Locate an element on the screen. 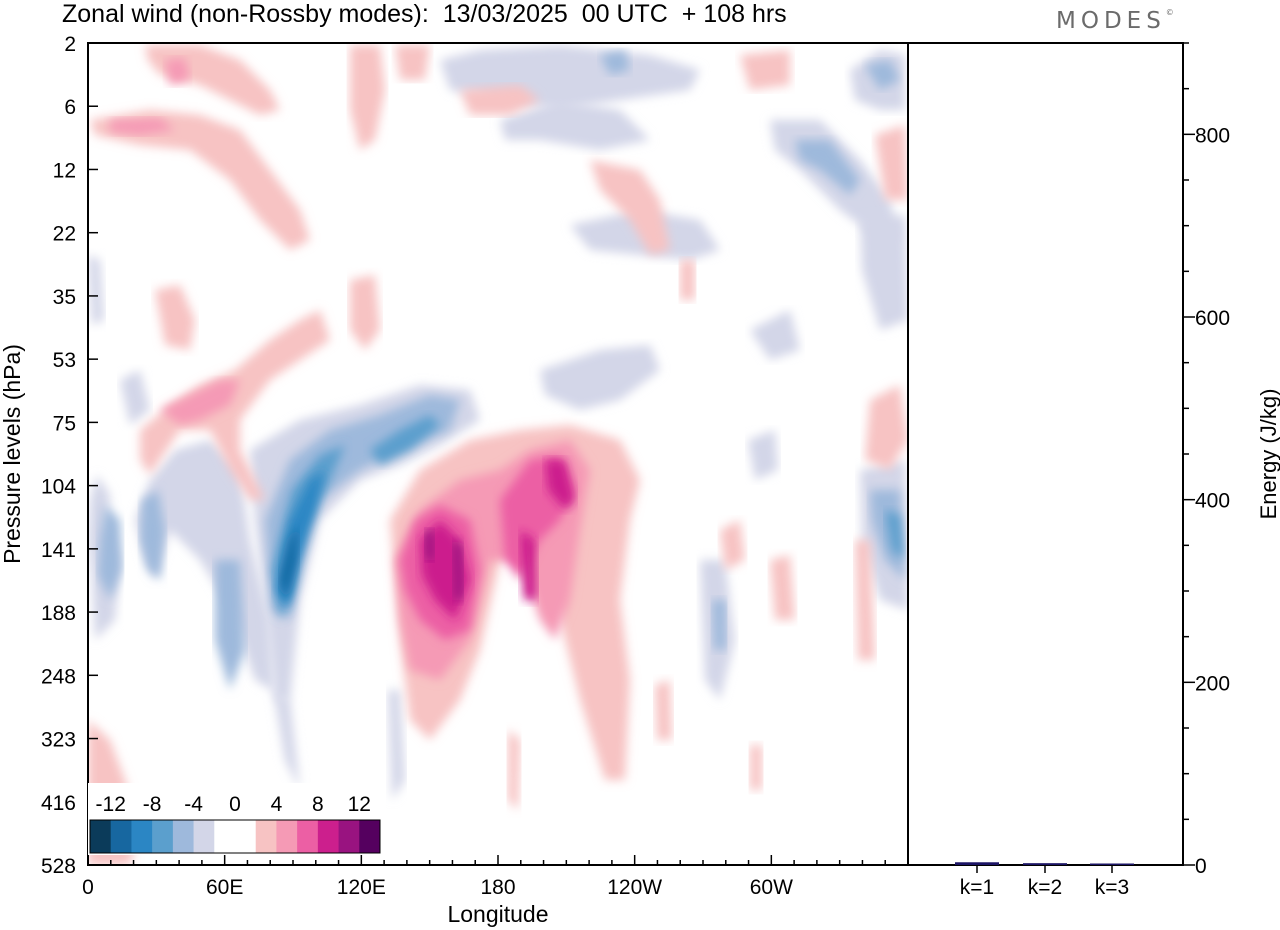  y-tick-label: 141 is located at coordinates (58, 550).